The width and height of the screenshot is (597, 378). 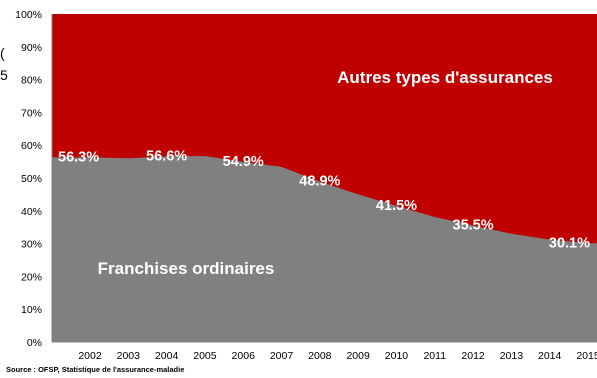 What do you see at coordinates (90, 356) in the screenshot?
I see `x-tick-label: 2002` at bounding box center [90, 356].